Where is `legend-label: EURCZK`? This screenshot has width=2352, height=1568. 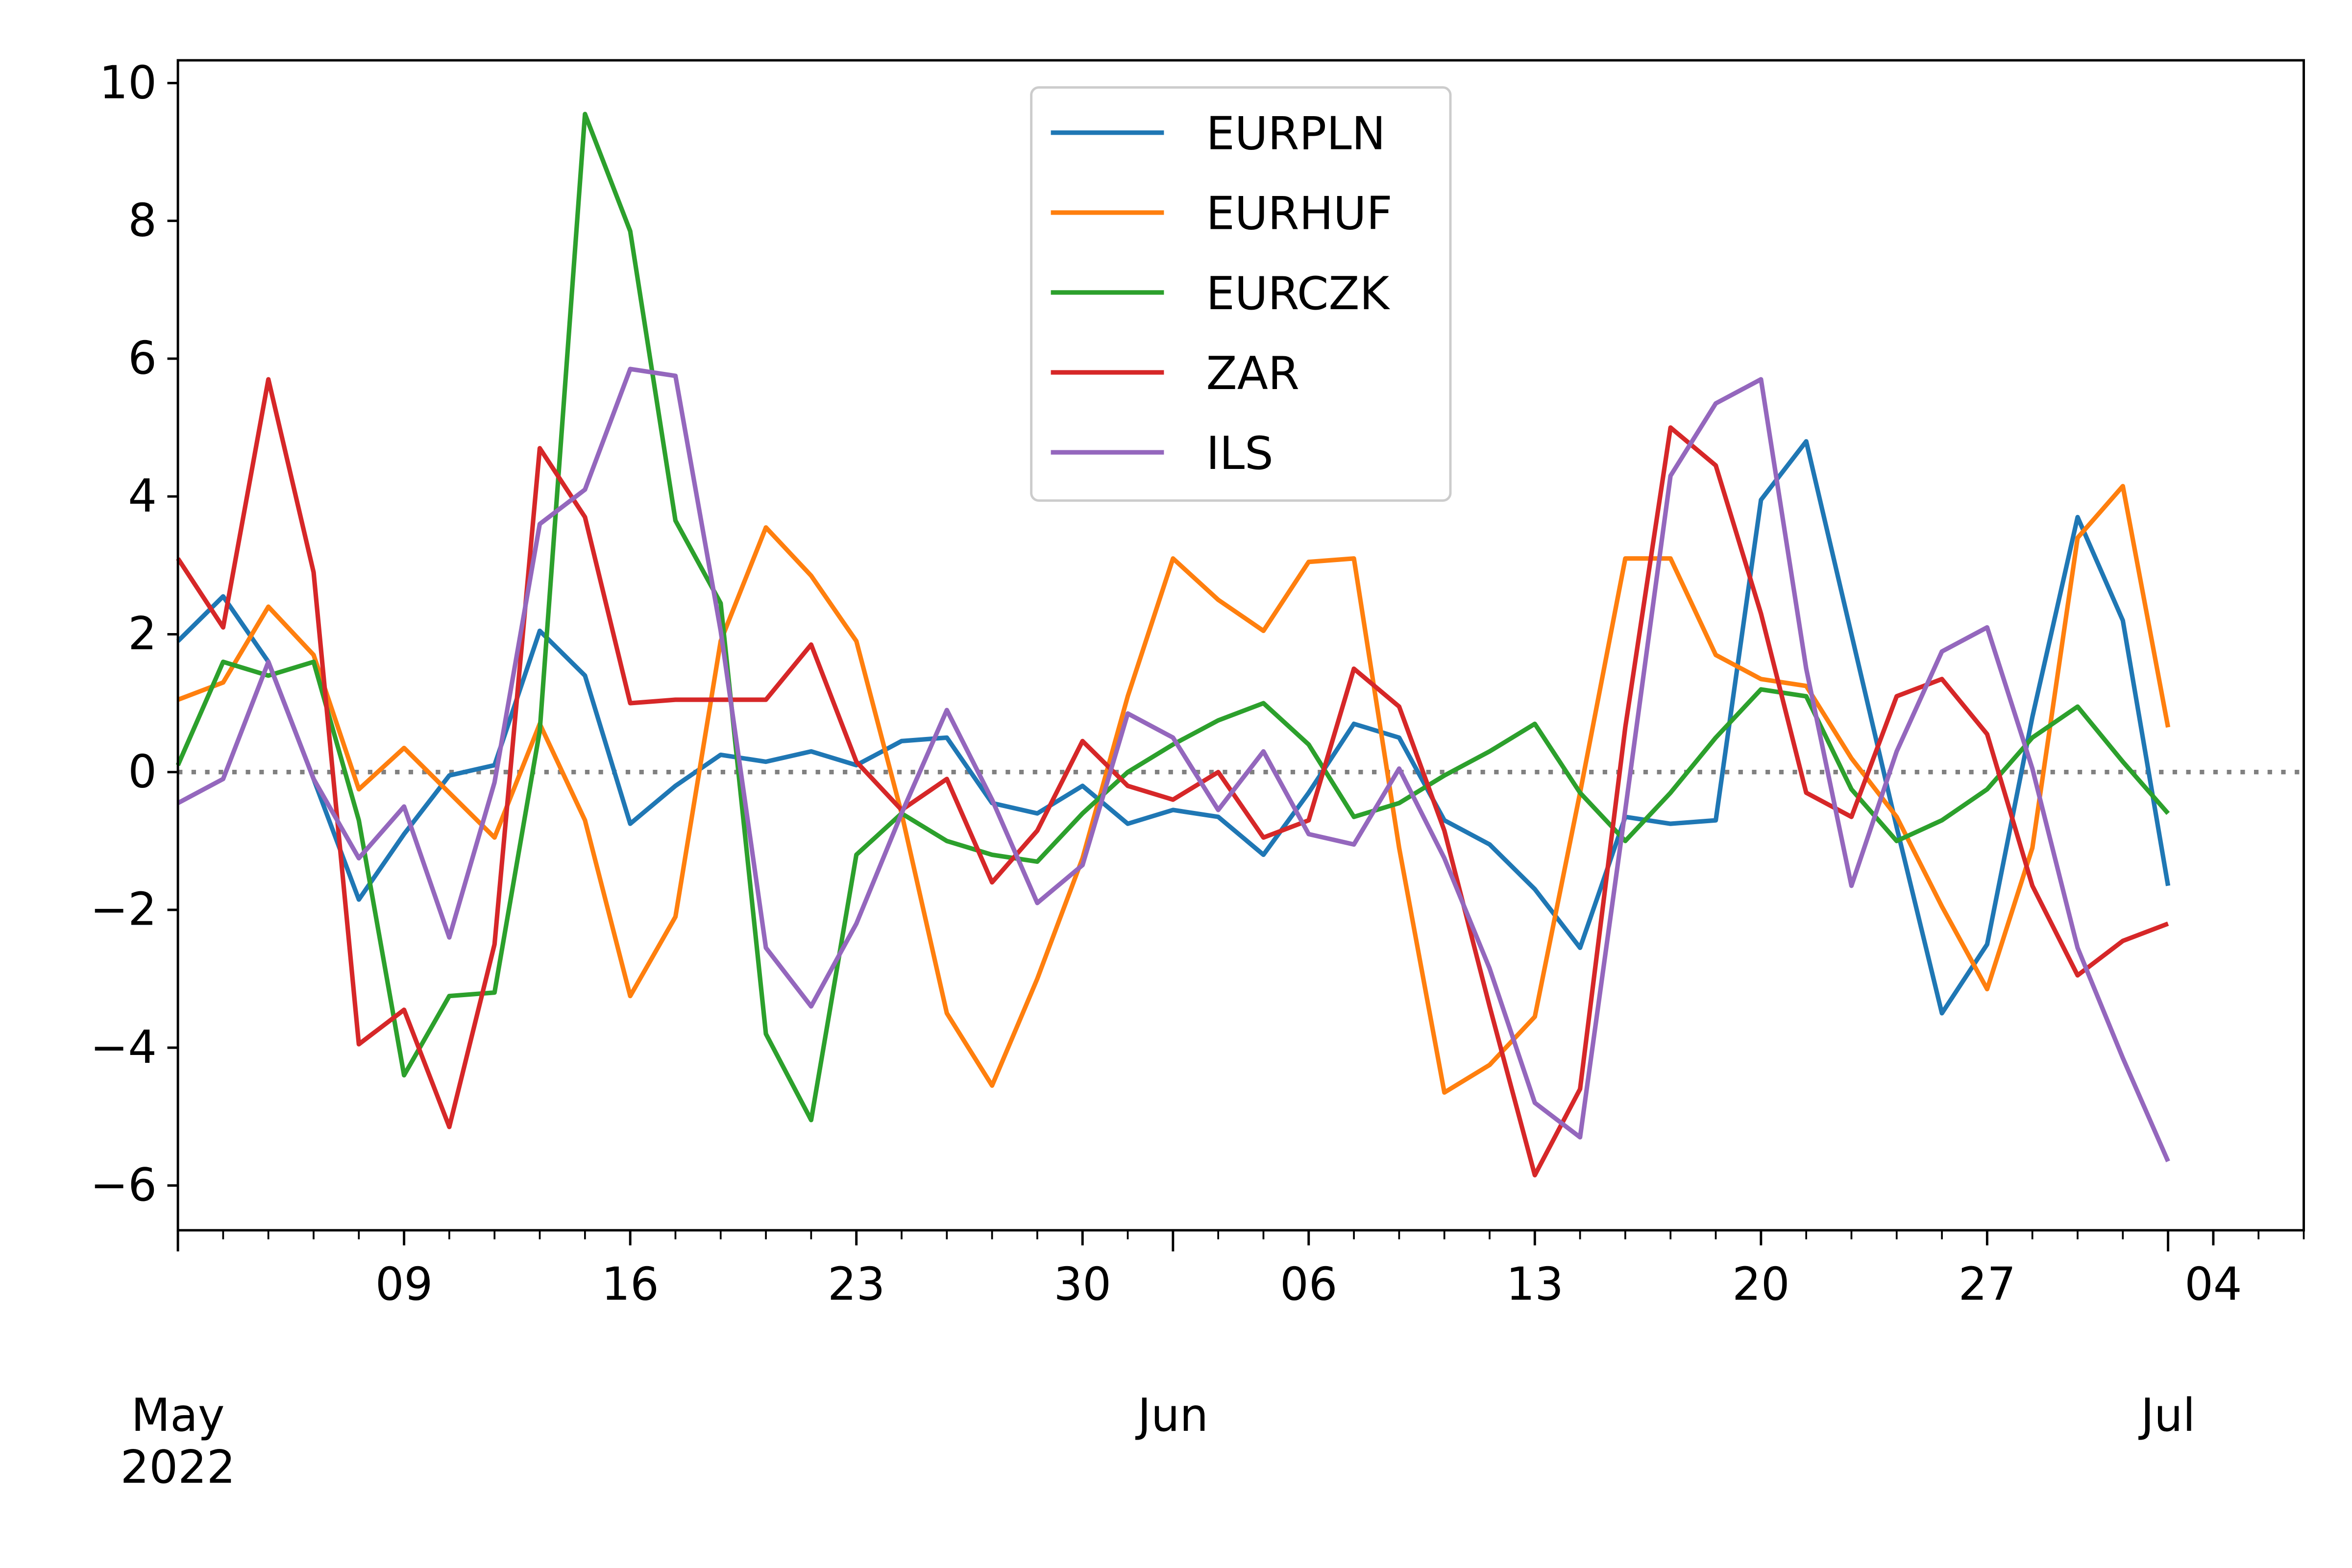 legend-label: EURCZK is located at coordinates (1298, 293).